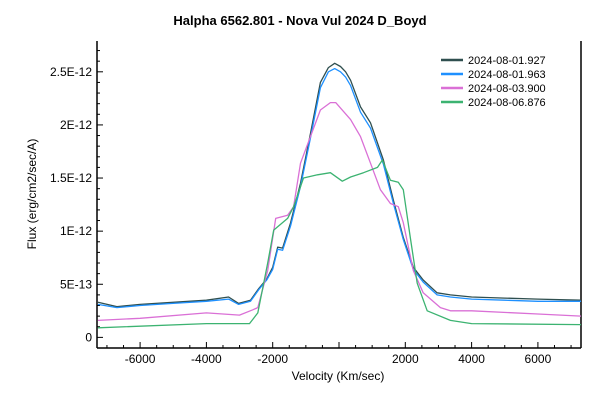 The image size is (600, 400). Describe the element at coordinates (507, 89) in the screenshot. I see `legend-label: 2024-08-03.900` at that location.